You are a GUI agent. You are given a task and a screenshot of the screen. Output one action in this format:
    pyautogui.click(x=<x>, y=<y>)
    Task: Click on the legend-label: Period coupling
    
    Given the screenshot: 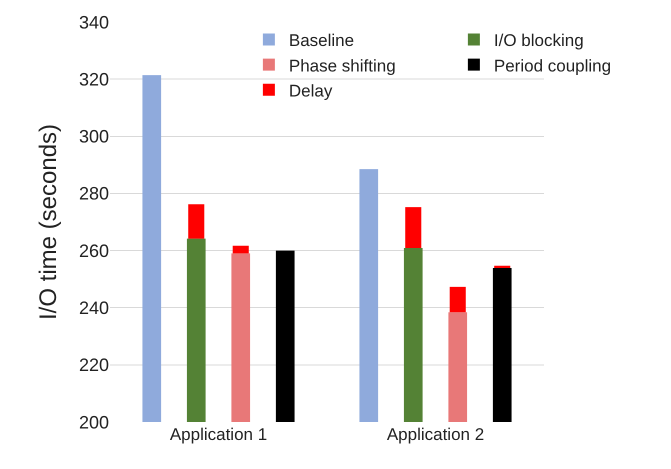 What is the action you would take?
    pyautogui.click(x=553, y=66)
    